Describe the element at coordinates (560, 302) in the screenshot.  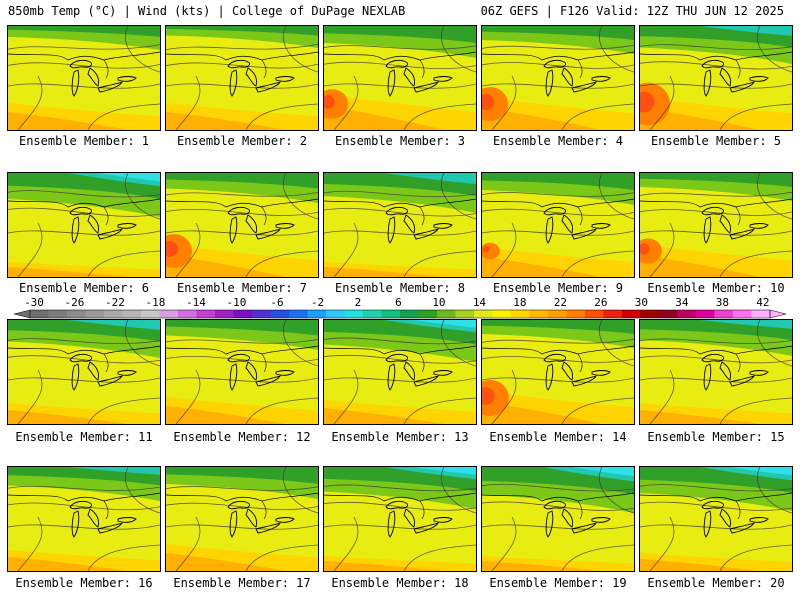
I see `colorbar-tick-label: 22` at that location.